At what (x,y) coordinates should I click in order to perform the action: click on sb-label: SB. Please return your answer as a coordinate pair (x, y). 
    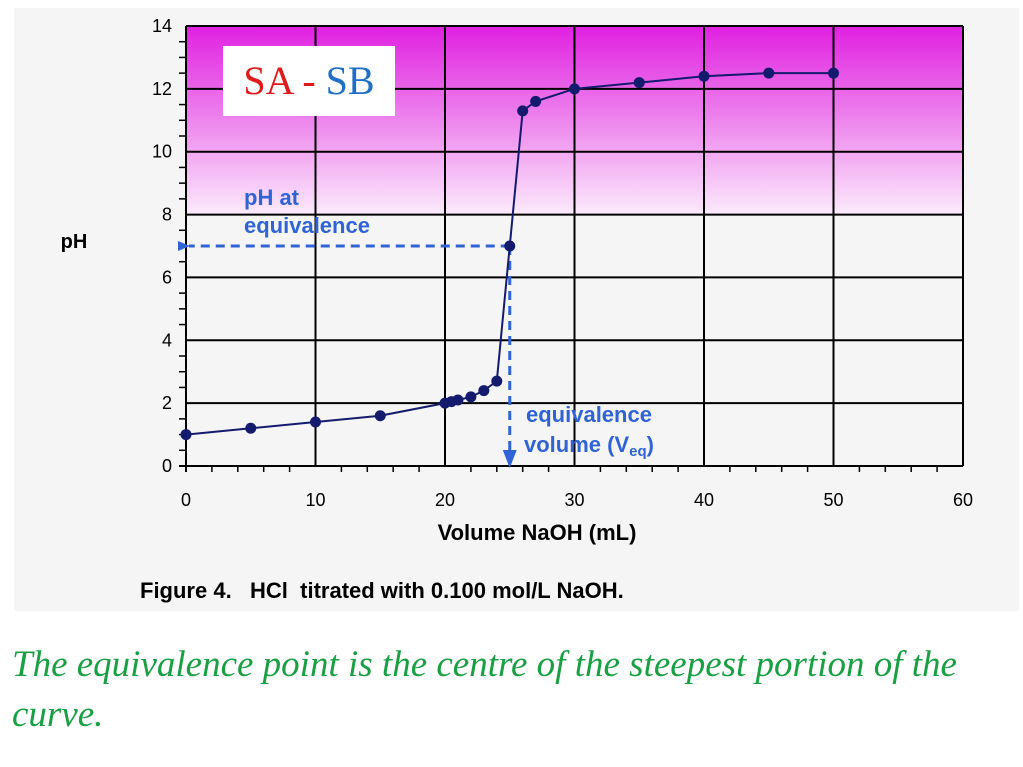
    Looking at the image, I should click on (350, 80).